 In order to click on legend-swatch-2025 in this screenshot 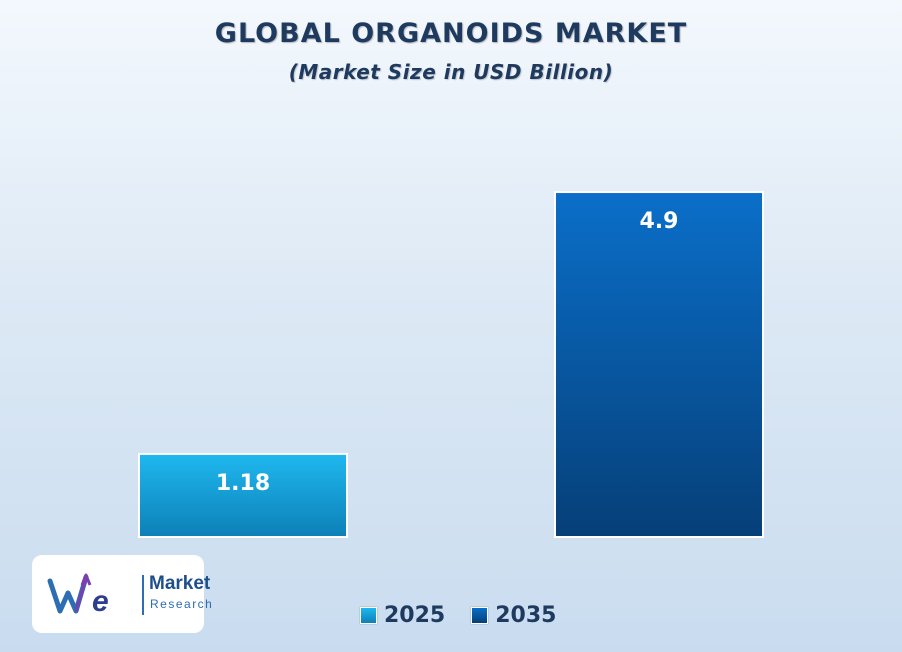, I will do `click(368, 615)`.